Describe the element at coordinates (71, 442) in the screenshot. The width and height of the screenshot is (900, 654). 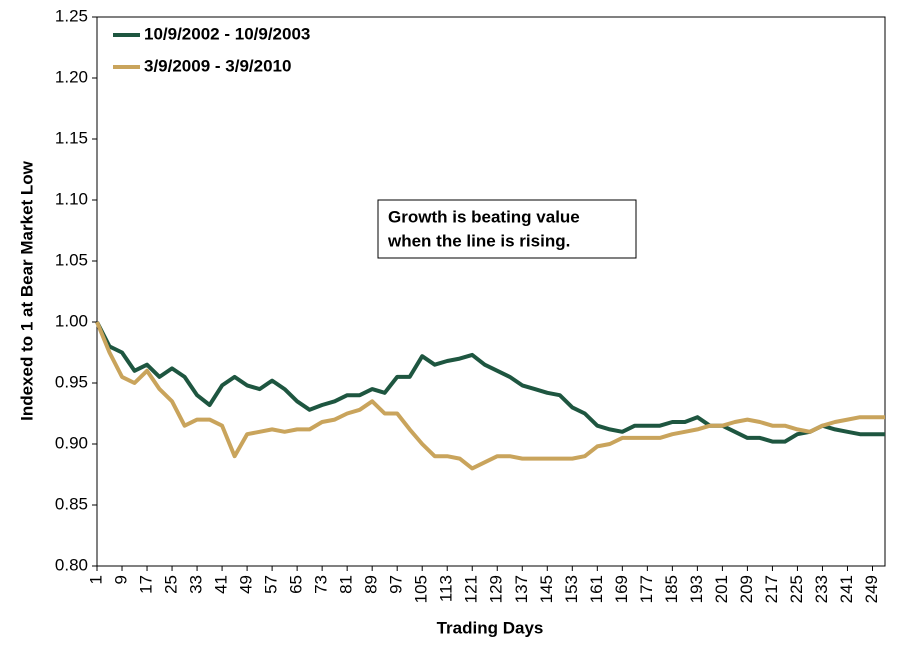
I see `y-tick-label: 0.90` at that location.